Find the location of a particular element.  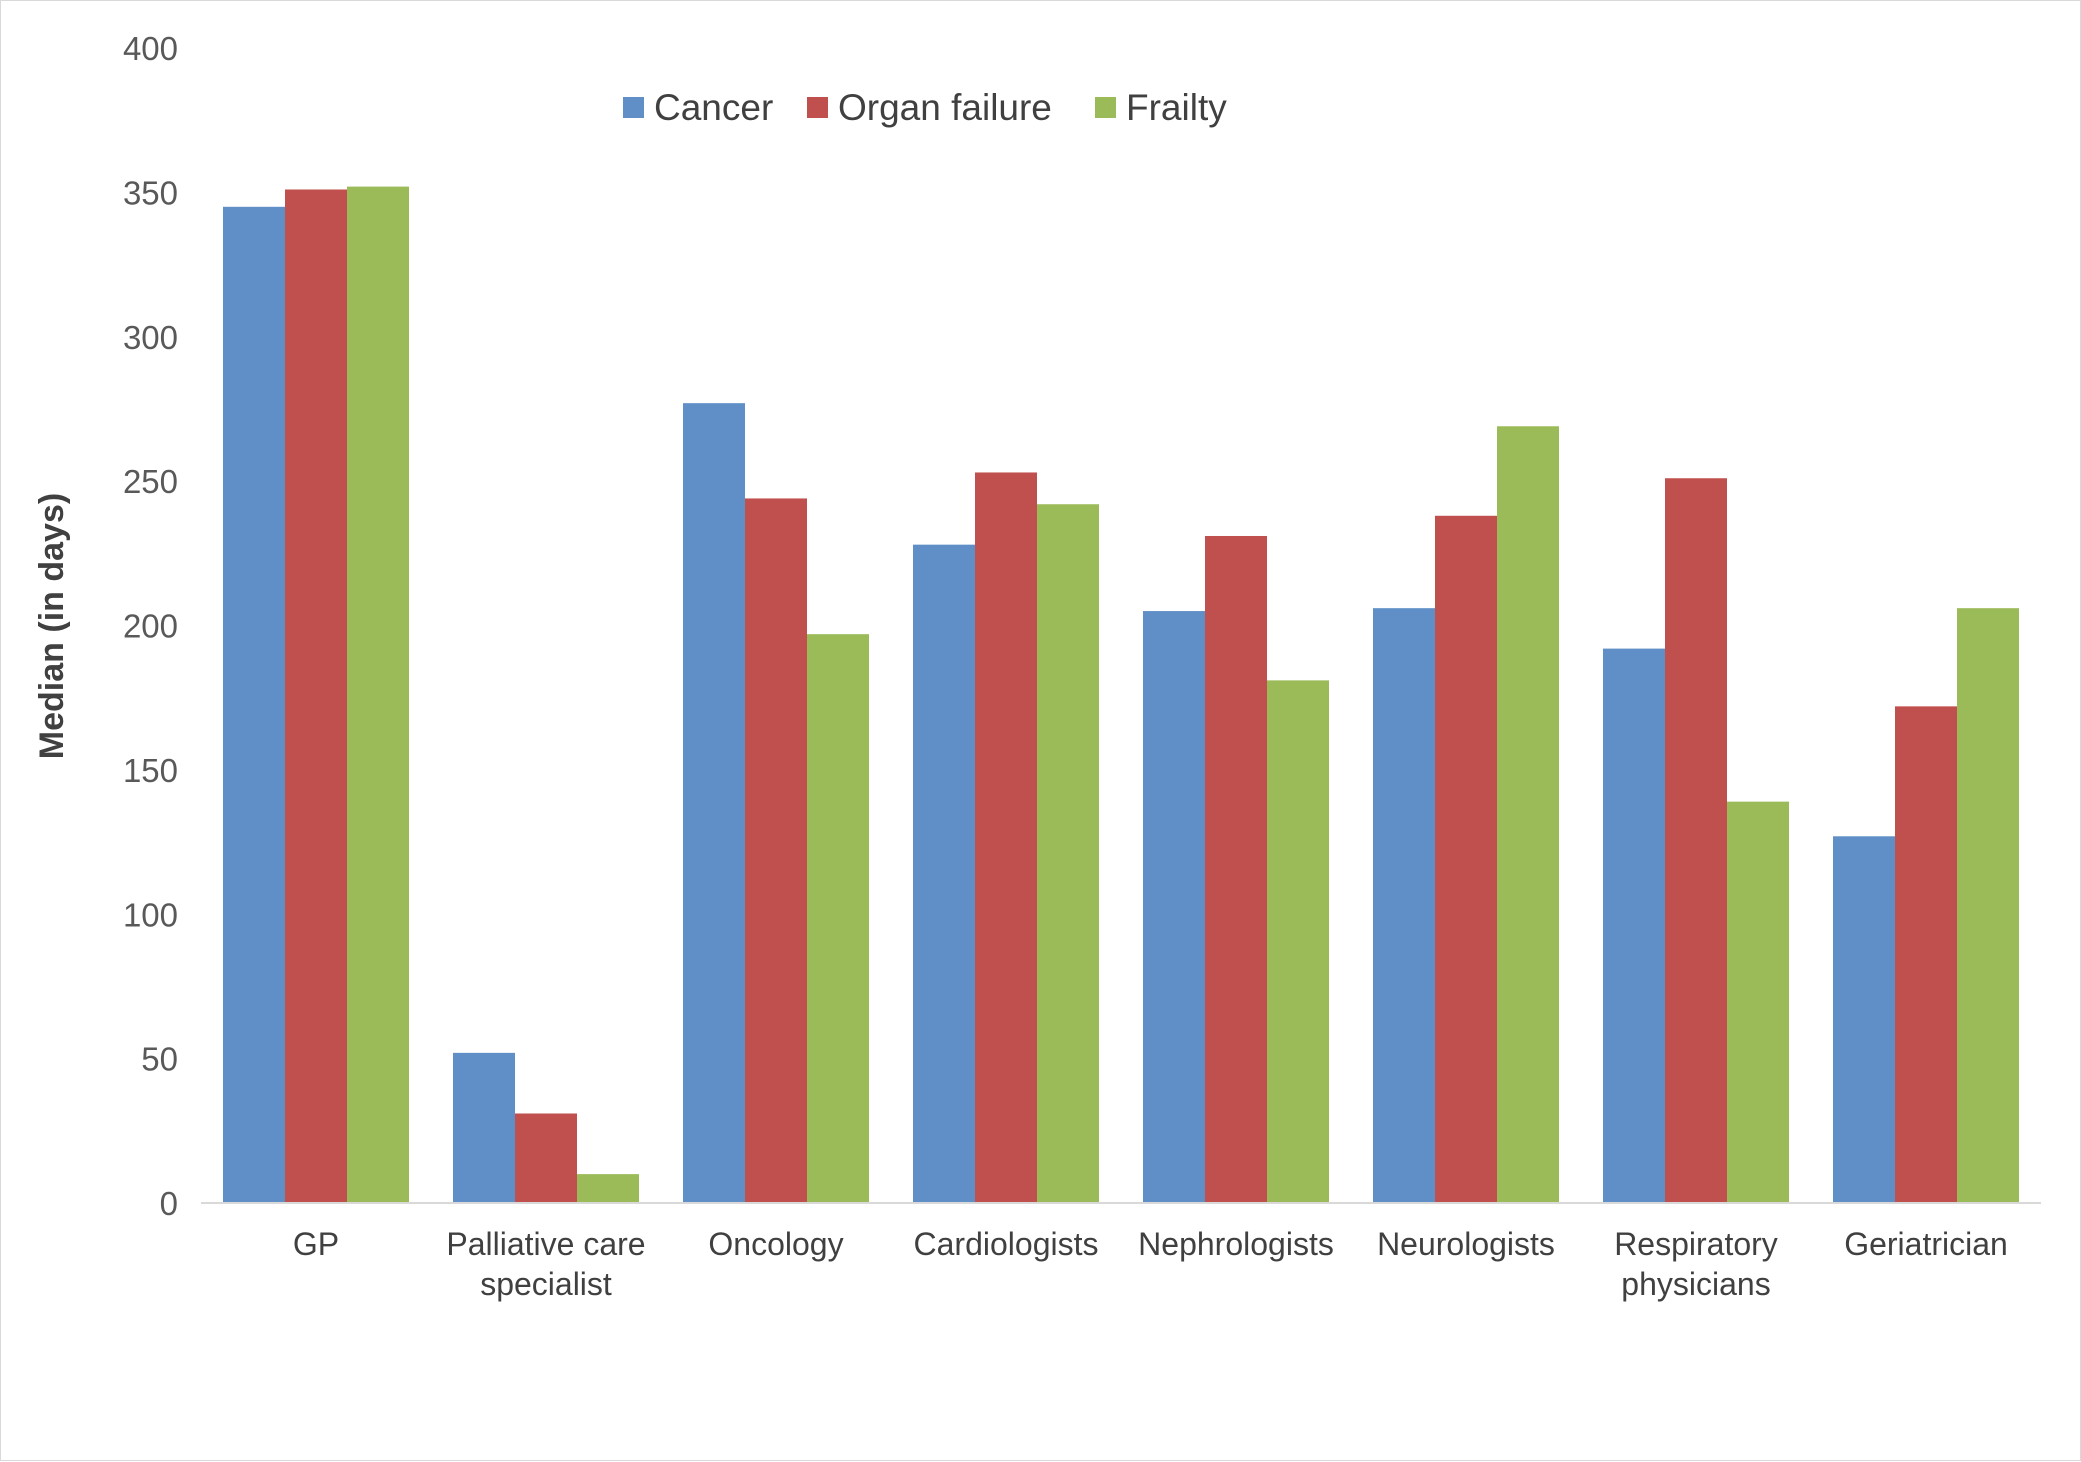

x-tick-label: Oncology is located at coordinates (775, 1244).